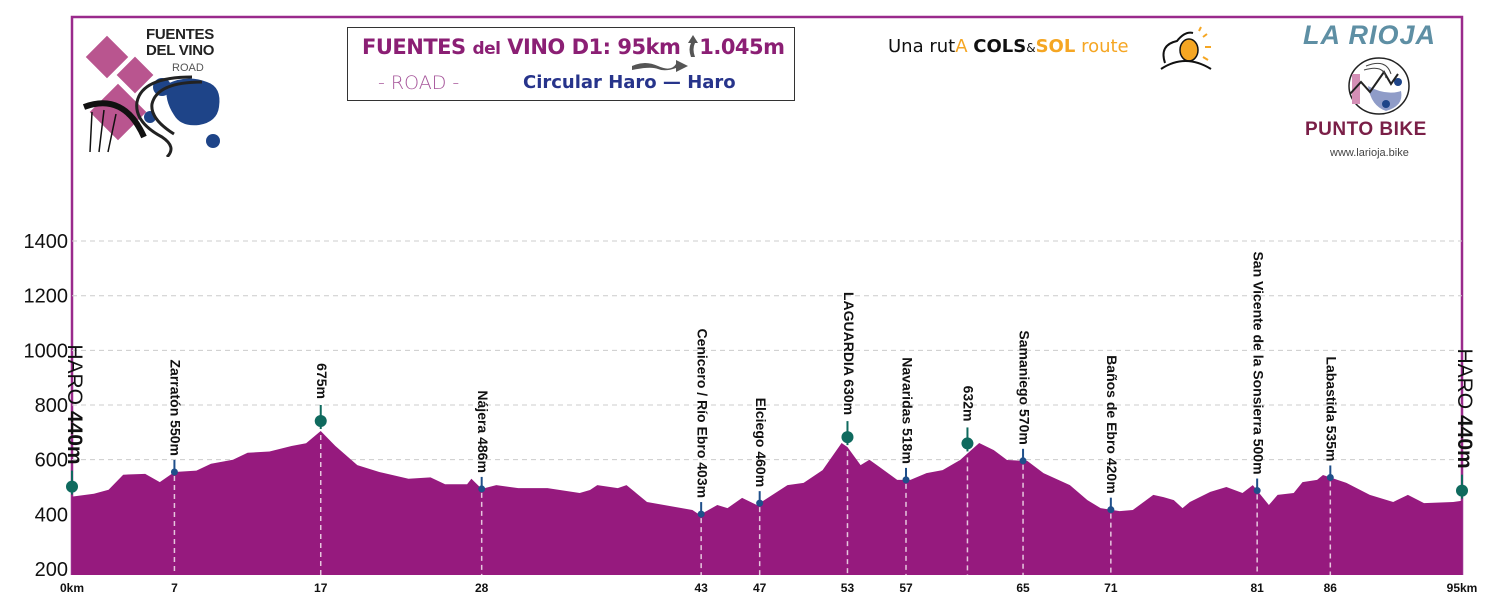  Describe the element at coordinates (849, 353) in the screenshot. I see `waypoint-label: LAGUARDIA 630m` at that location.